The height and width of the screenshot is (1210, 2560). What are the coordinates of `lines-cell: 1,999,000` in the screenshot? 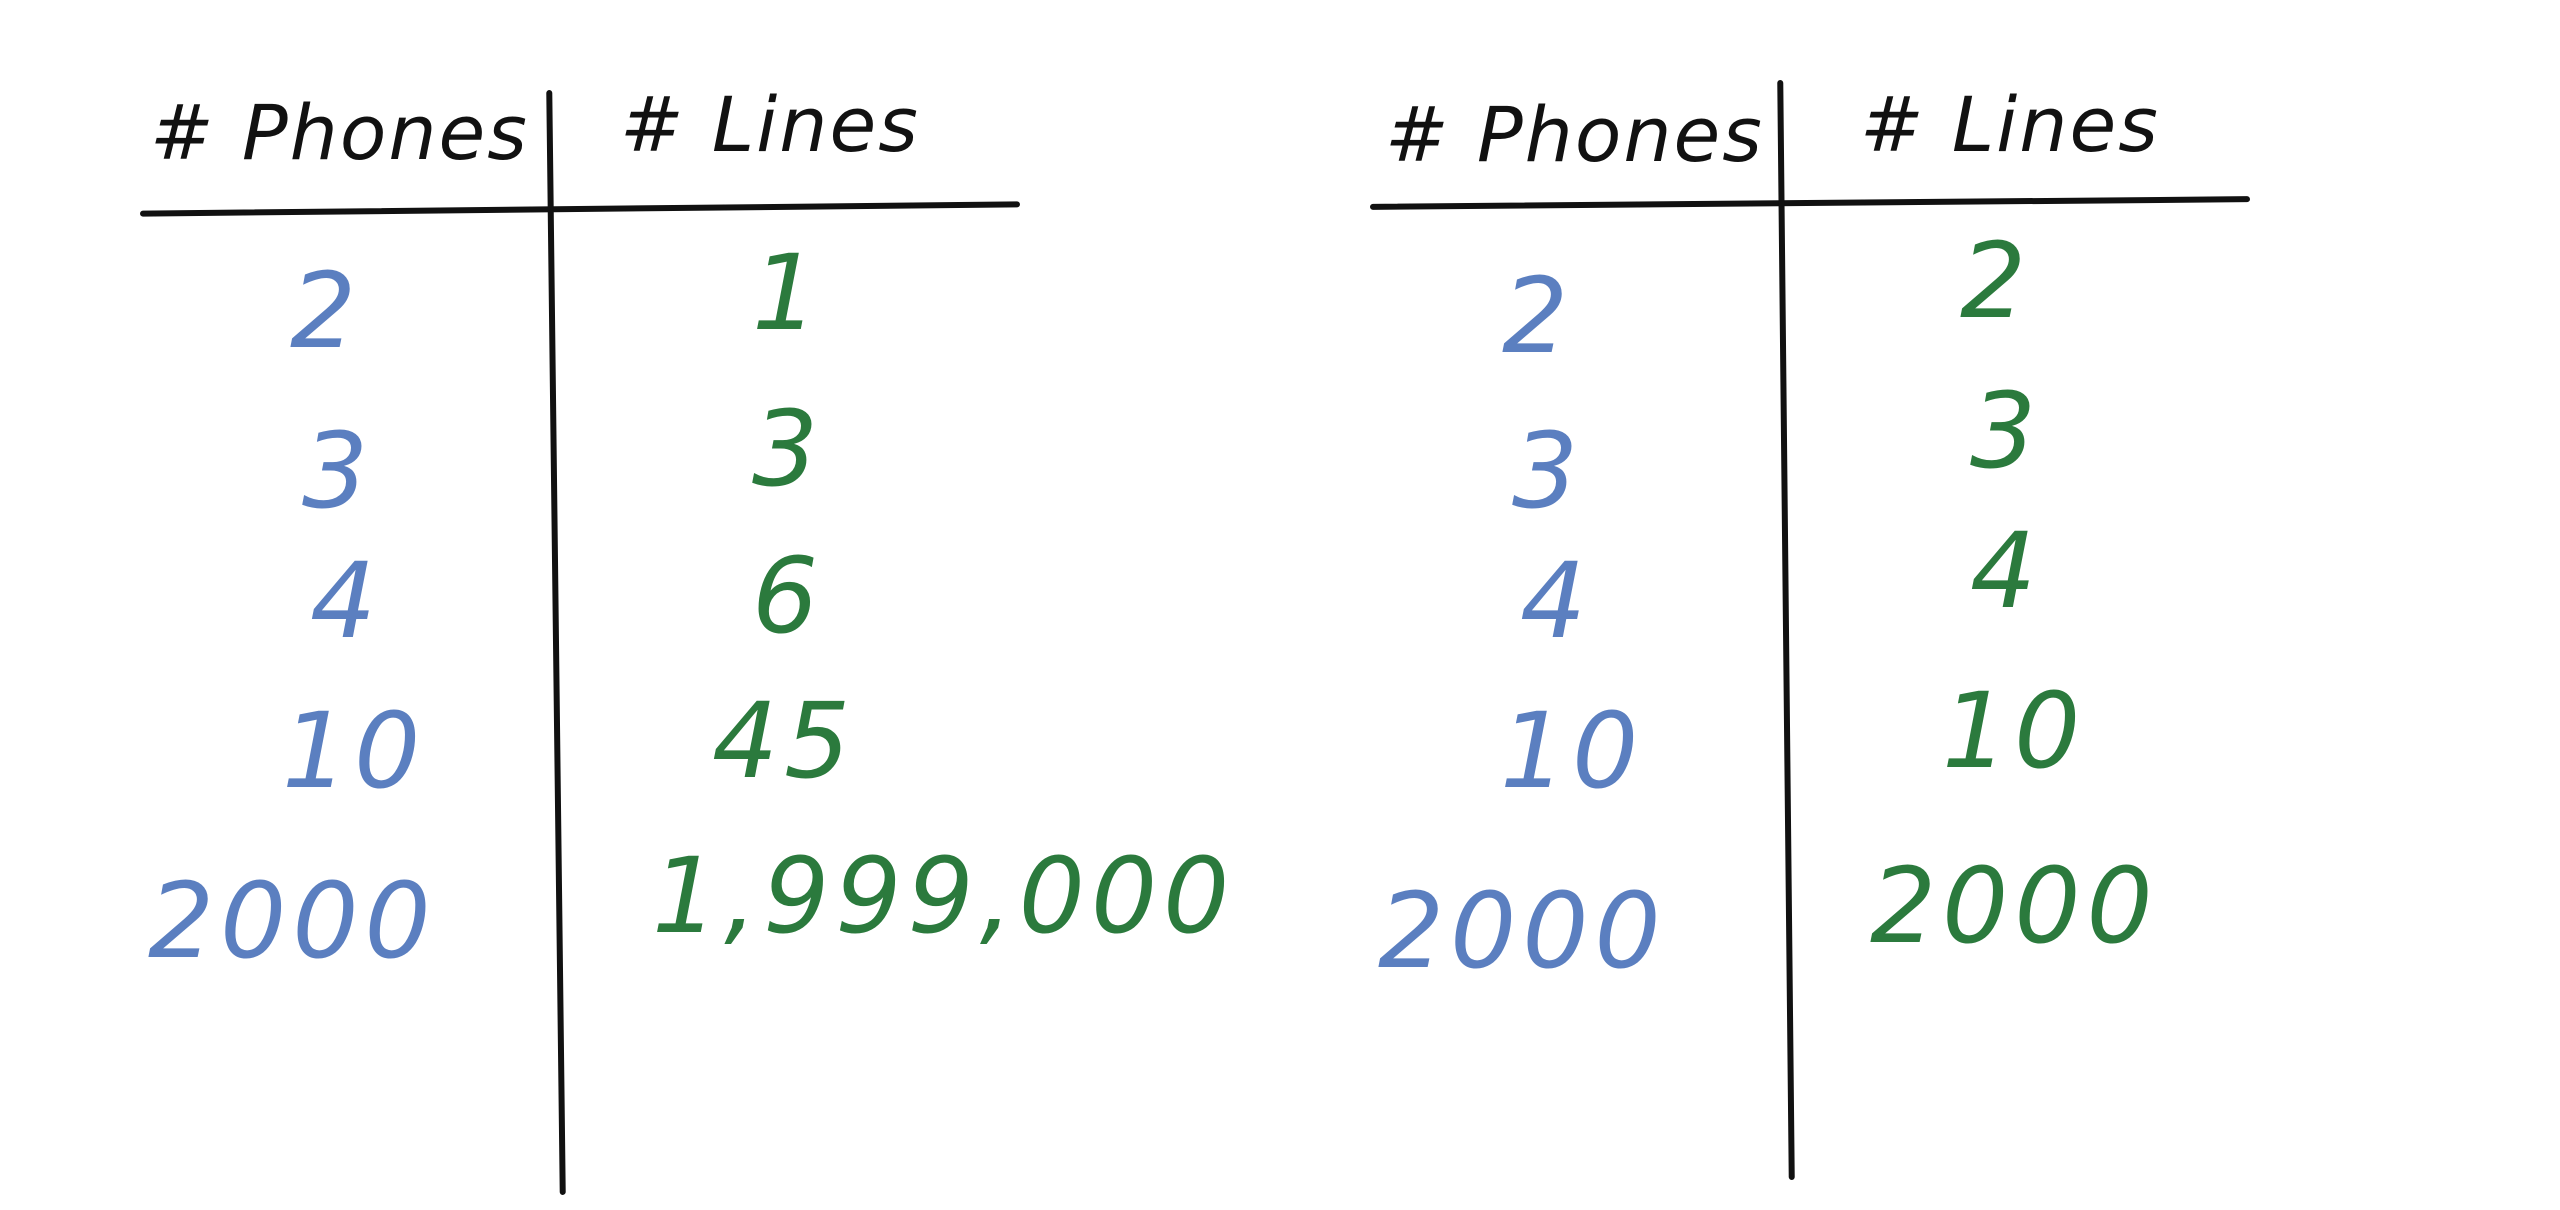 It's located at (944, 896).